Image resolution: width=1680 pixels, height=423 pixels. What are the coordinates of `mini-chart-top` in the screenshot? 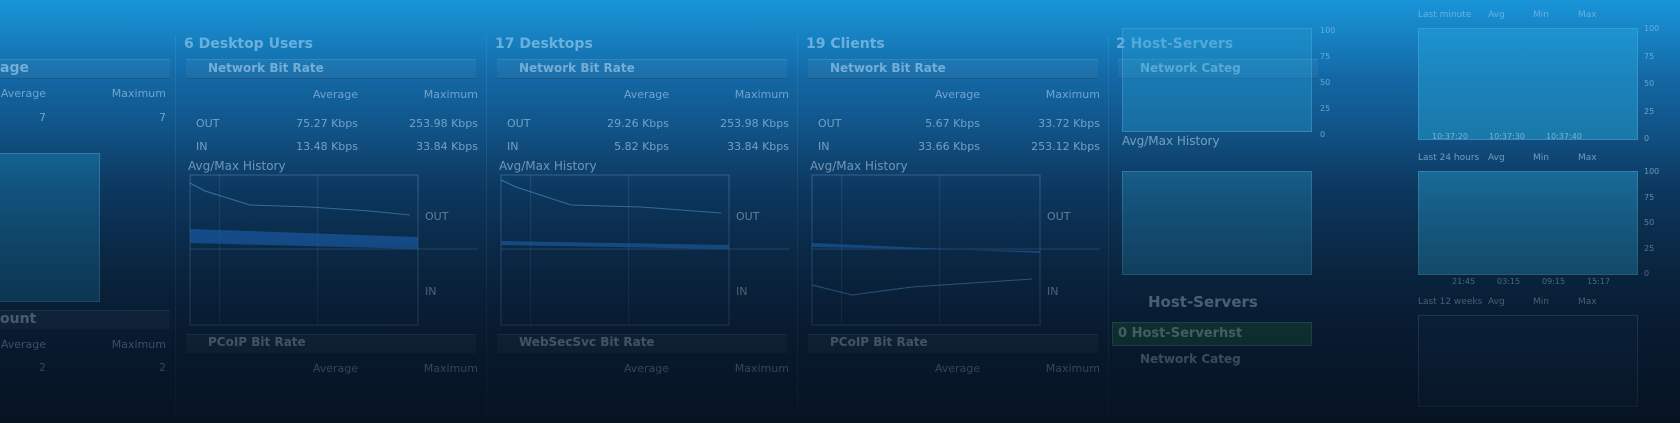 It's located at (1217, 80).